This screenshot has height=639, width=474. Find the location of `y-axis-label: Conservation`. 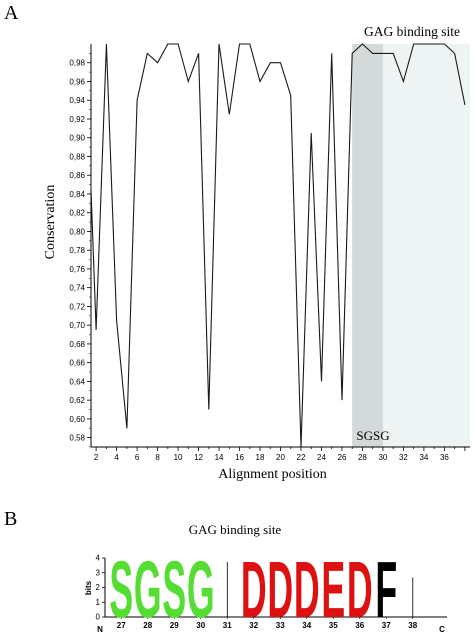

y-axis-label: Conservation is located at coordinates (50, 222).